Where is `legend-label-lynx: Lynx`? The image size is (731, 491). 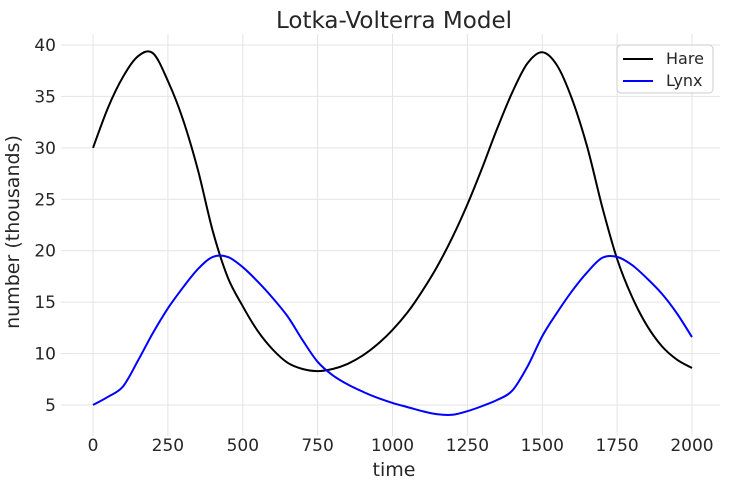 legend-label-lynx: Lynx is located at coordinates (684, 80).